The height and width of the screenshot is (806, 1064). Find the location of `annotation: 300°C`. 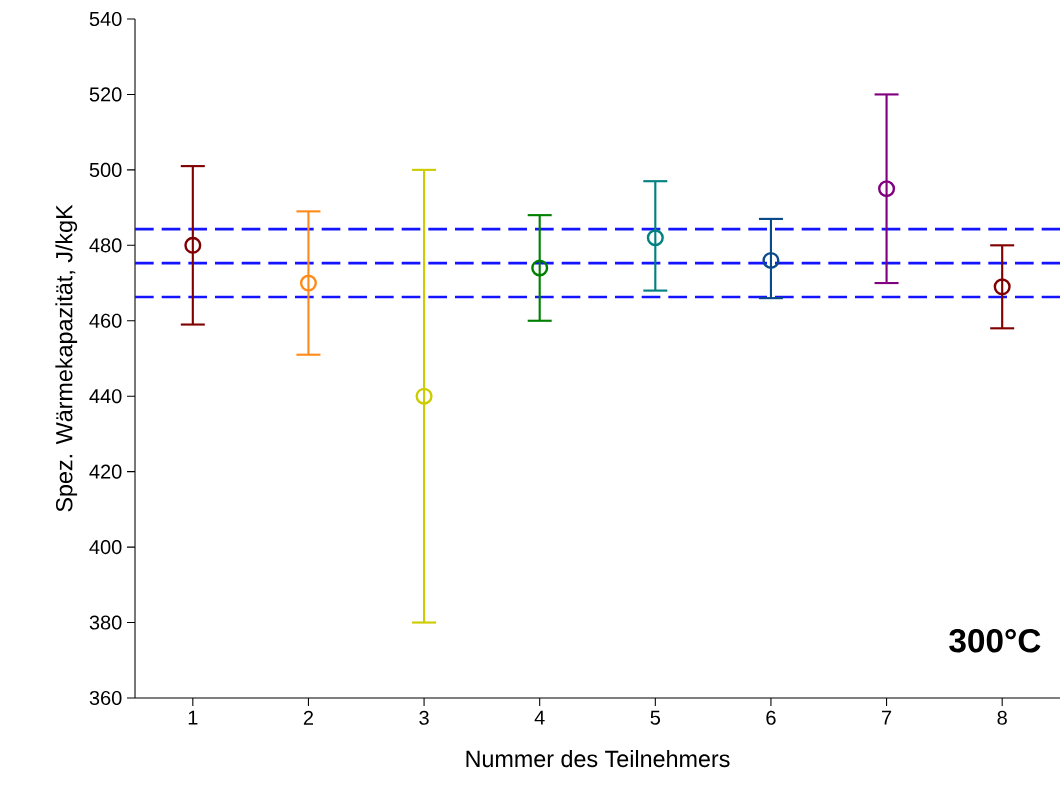

annotation: 300°C is located at coordinates (995, 640).